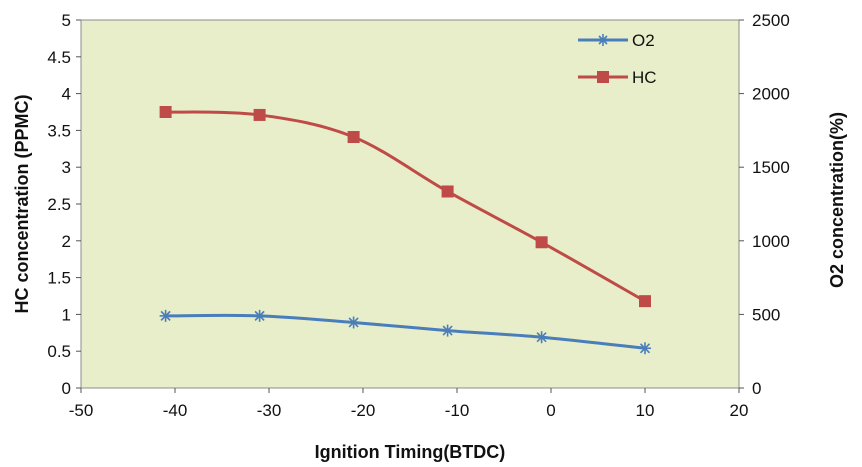 Image resolution: width=862 pixels, height=467 pixels. What do you see at coordinates (22, 203) in the screenshot?
I see `left-axis-title: HC concentration (PPMC)` at bounding box center [22, 203].